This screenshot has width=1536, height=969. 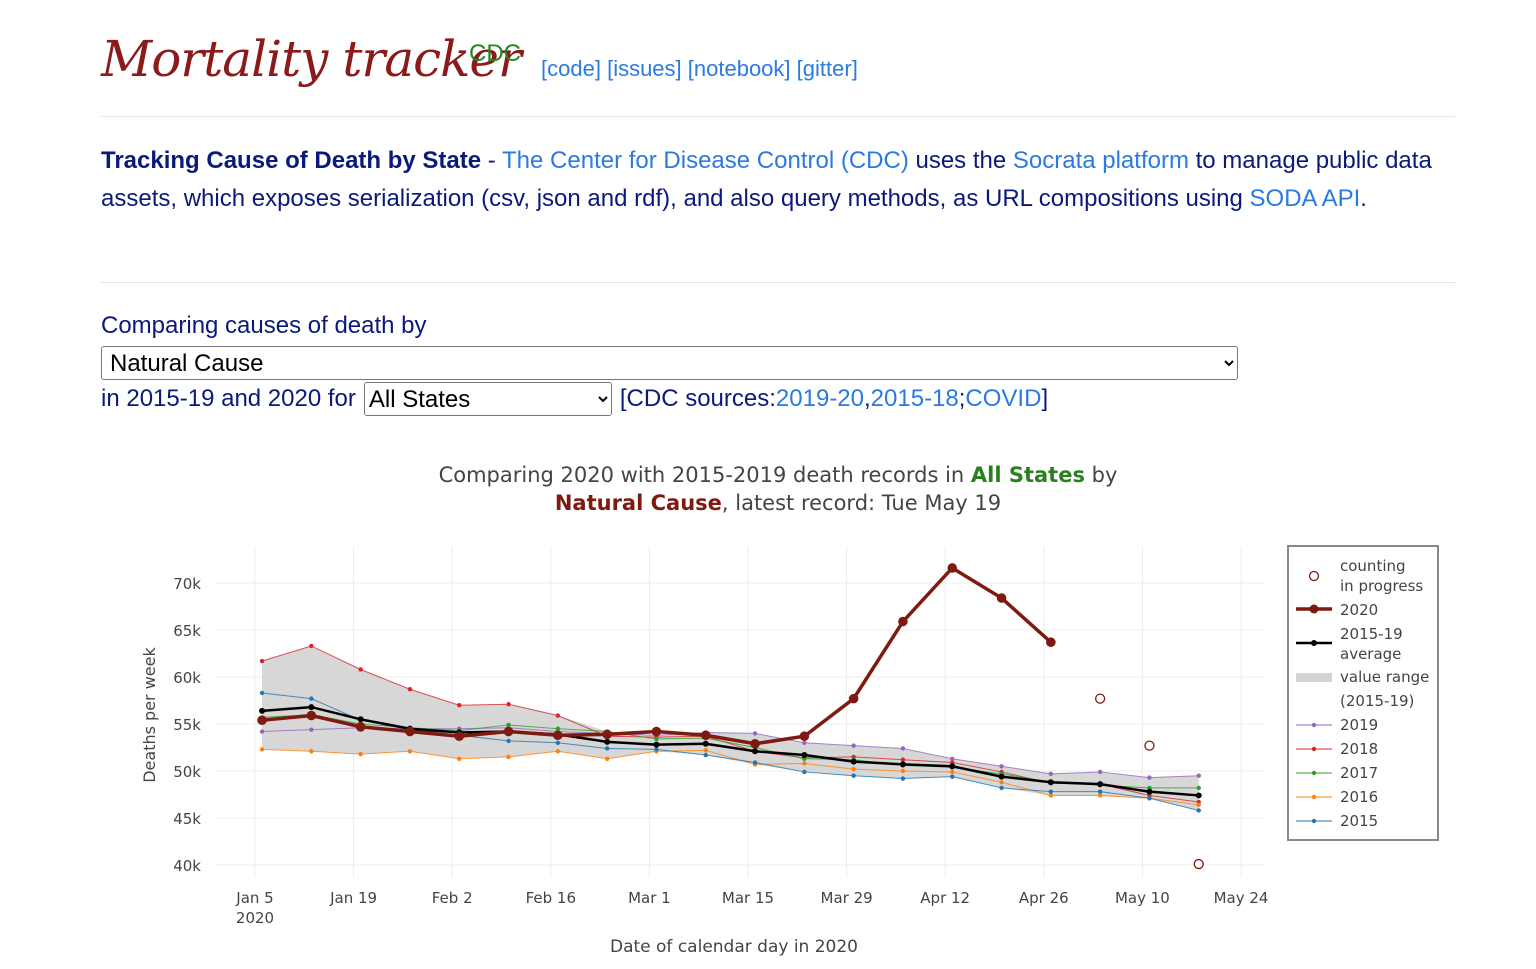 What do you see at coordinates (1370, 654) in the screenshot?
I see `legend-average-label-2: average` at bounding box center [1370, 654].